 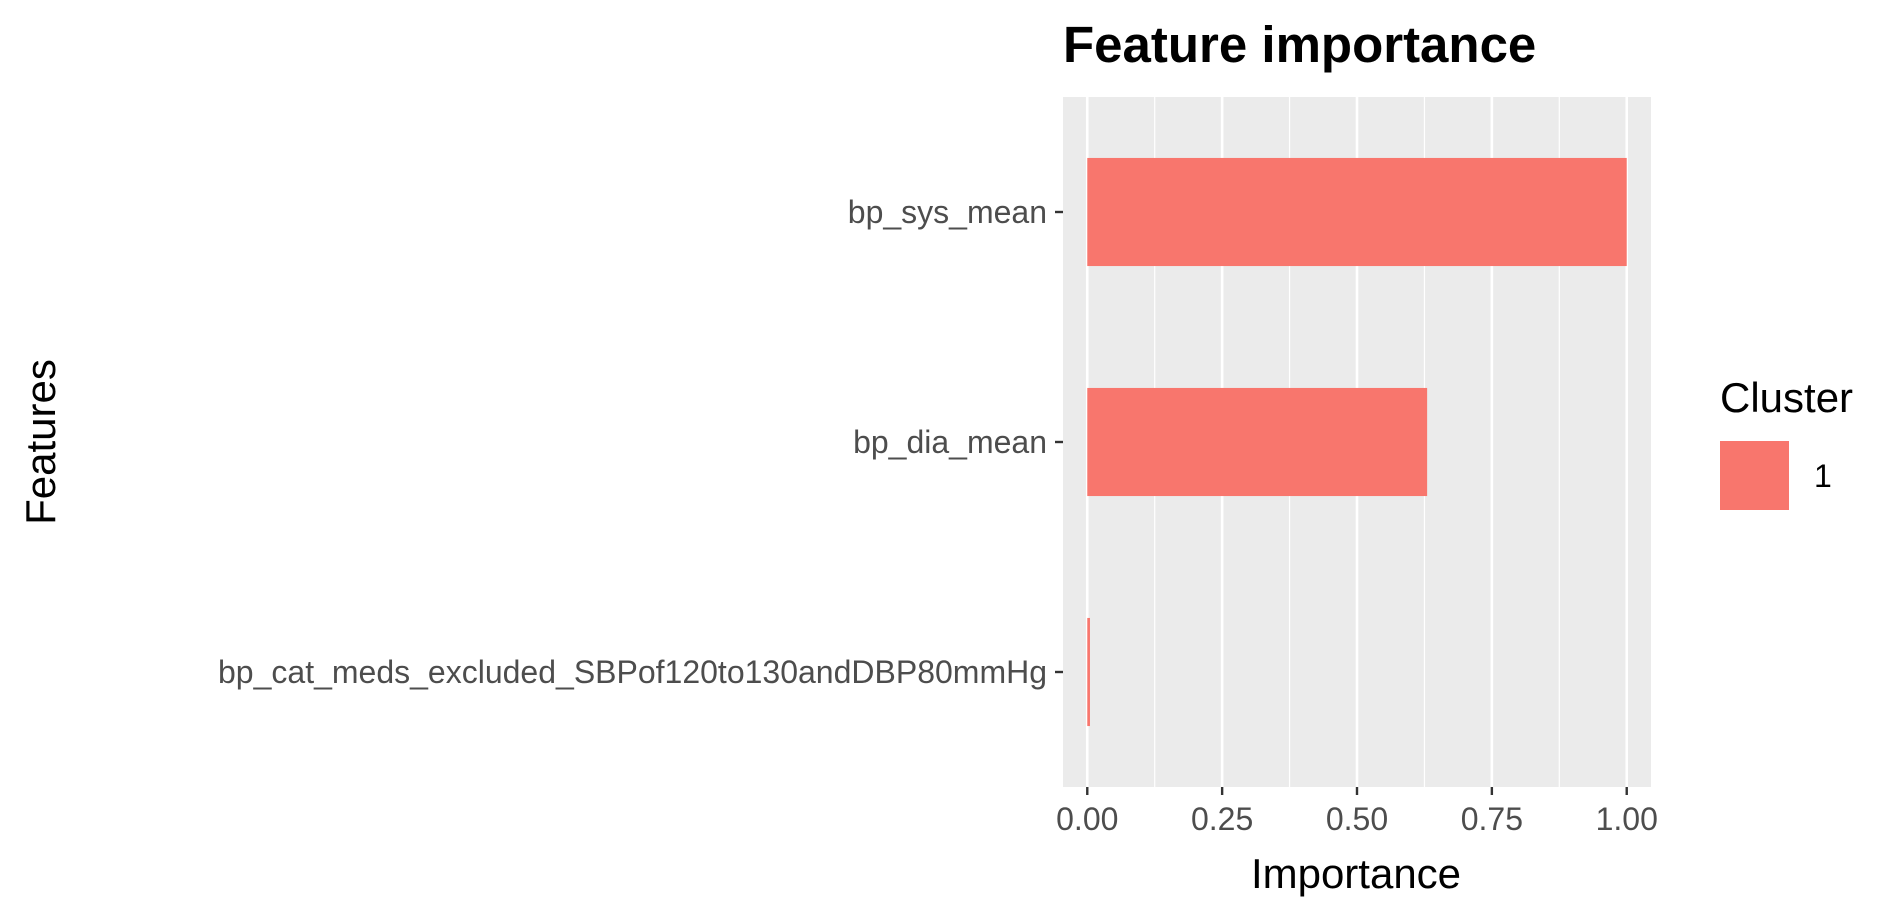 What do you see at coordinates (1087, 819) in the screenshot?
I see `x-tick-label: 0.00` at bounding box center [1087, 819].